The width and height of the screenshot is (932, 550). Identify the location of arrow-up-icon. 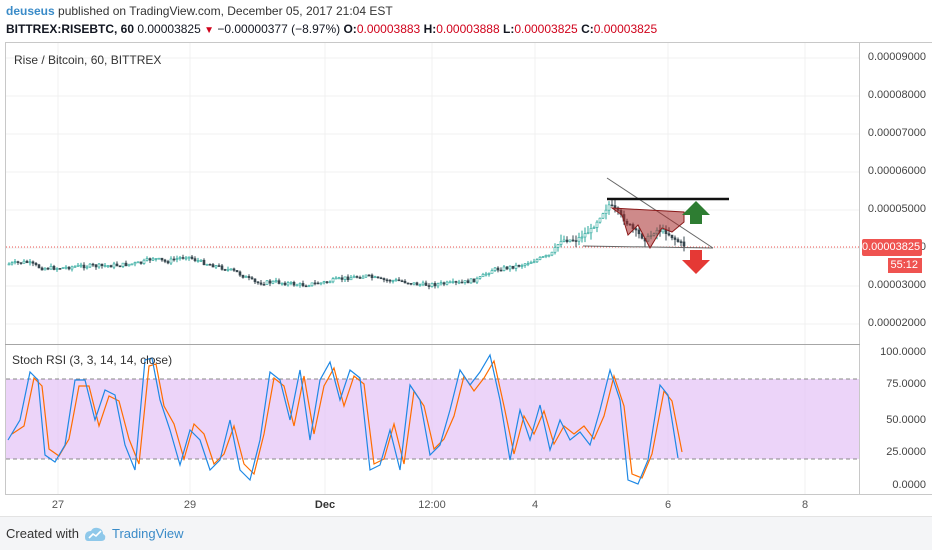
(696, 212).